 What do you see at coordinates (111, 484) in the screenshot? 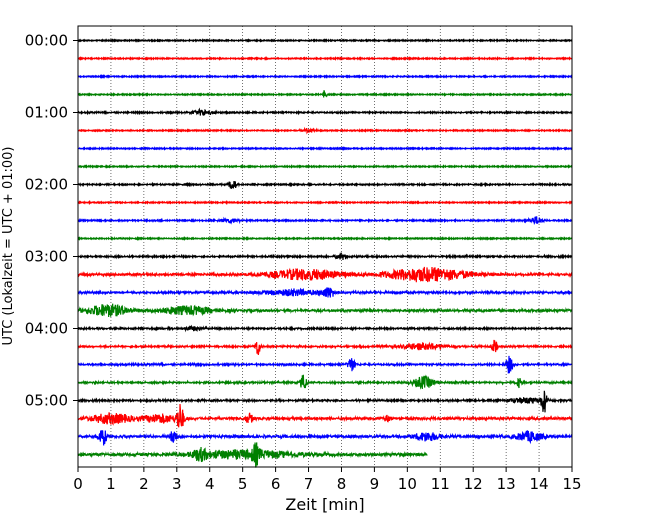
I see `x-tick-label: 1` at bounding box center [111, 484].